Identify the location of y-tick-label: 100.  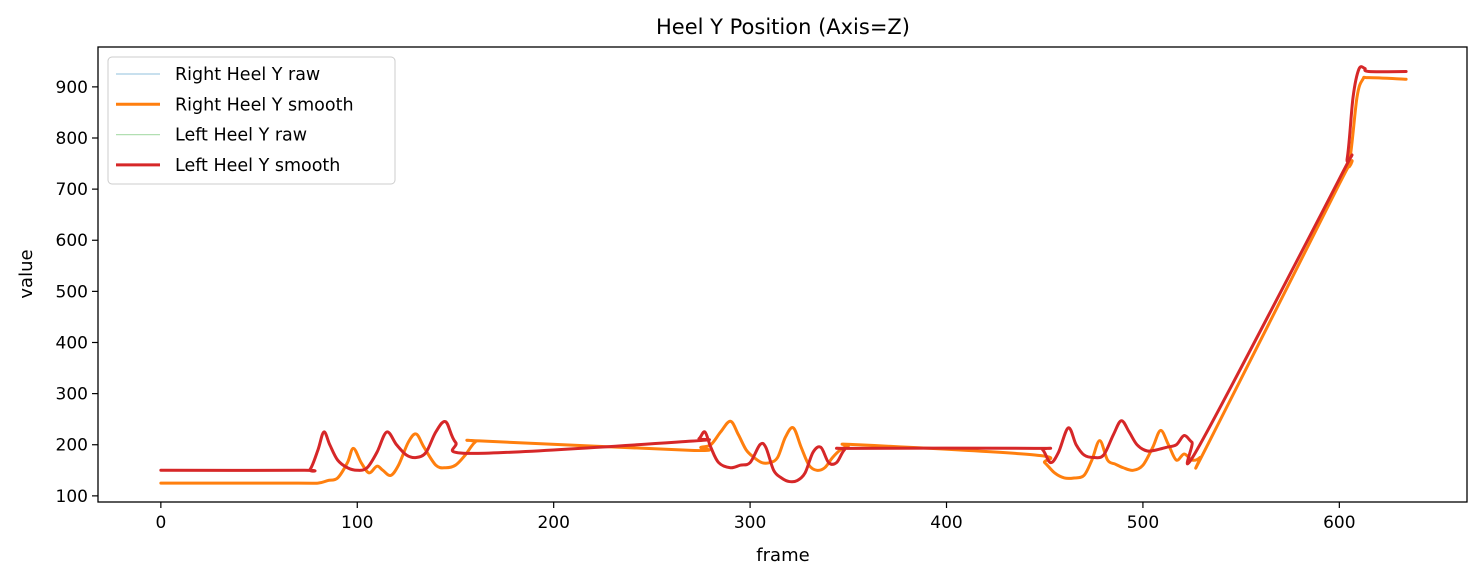
(72, 497).